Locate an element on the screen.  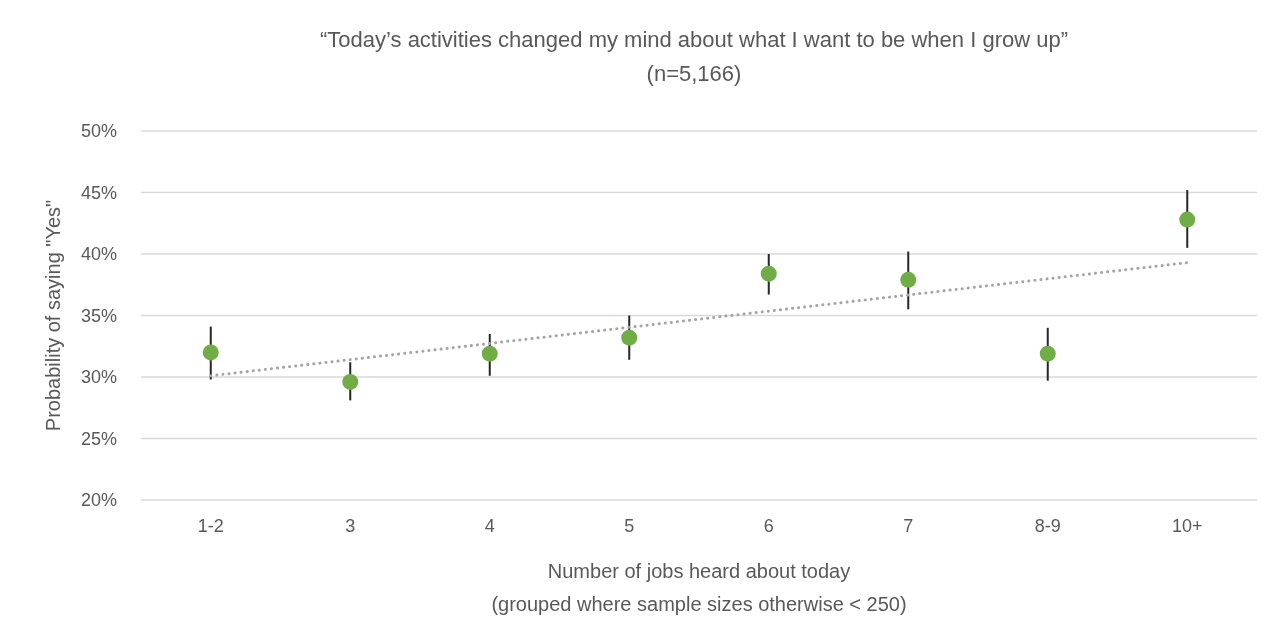
x-tick-label: 3 is located at coordinates (350, 526).